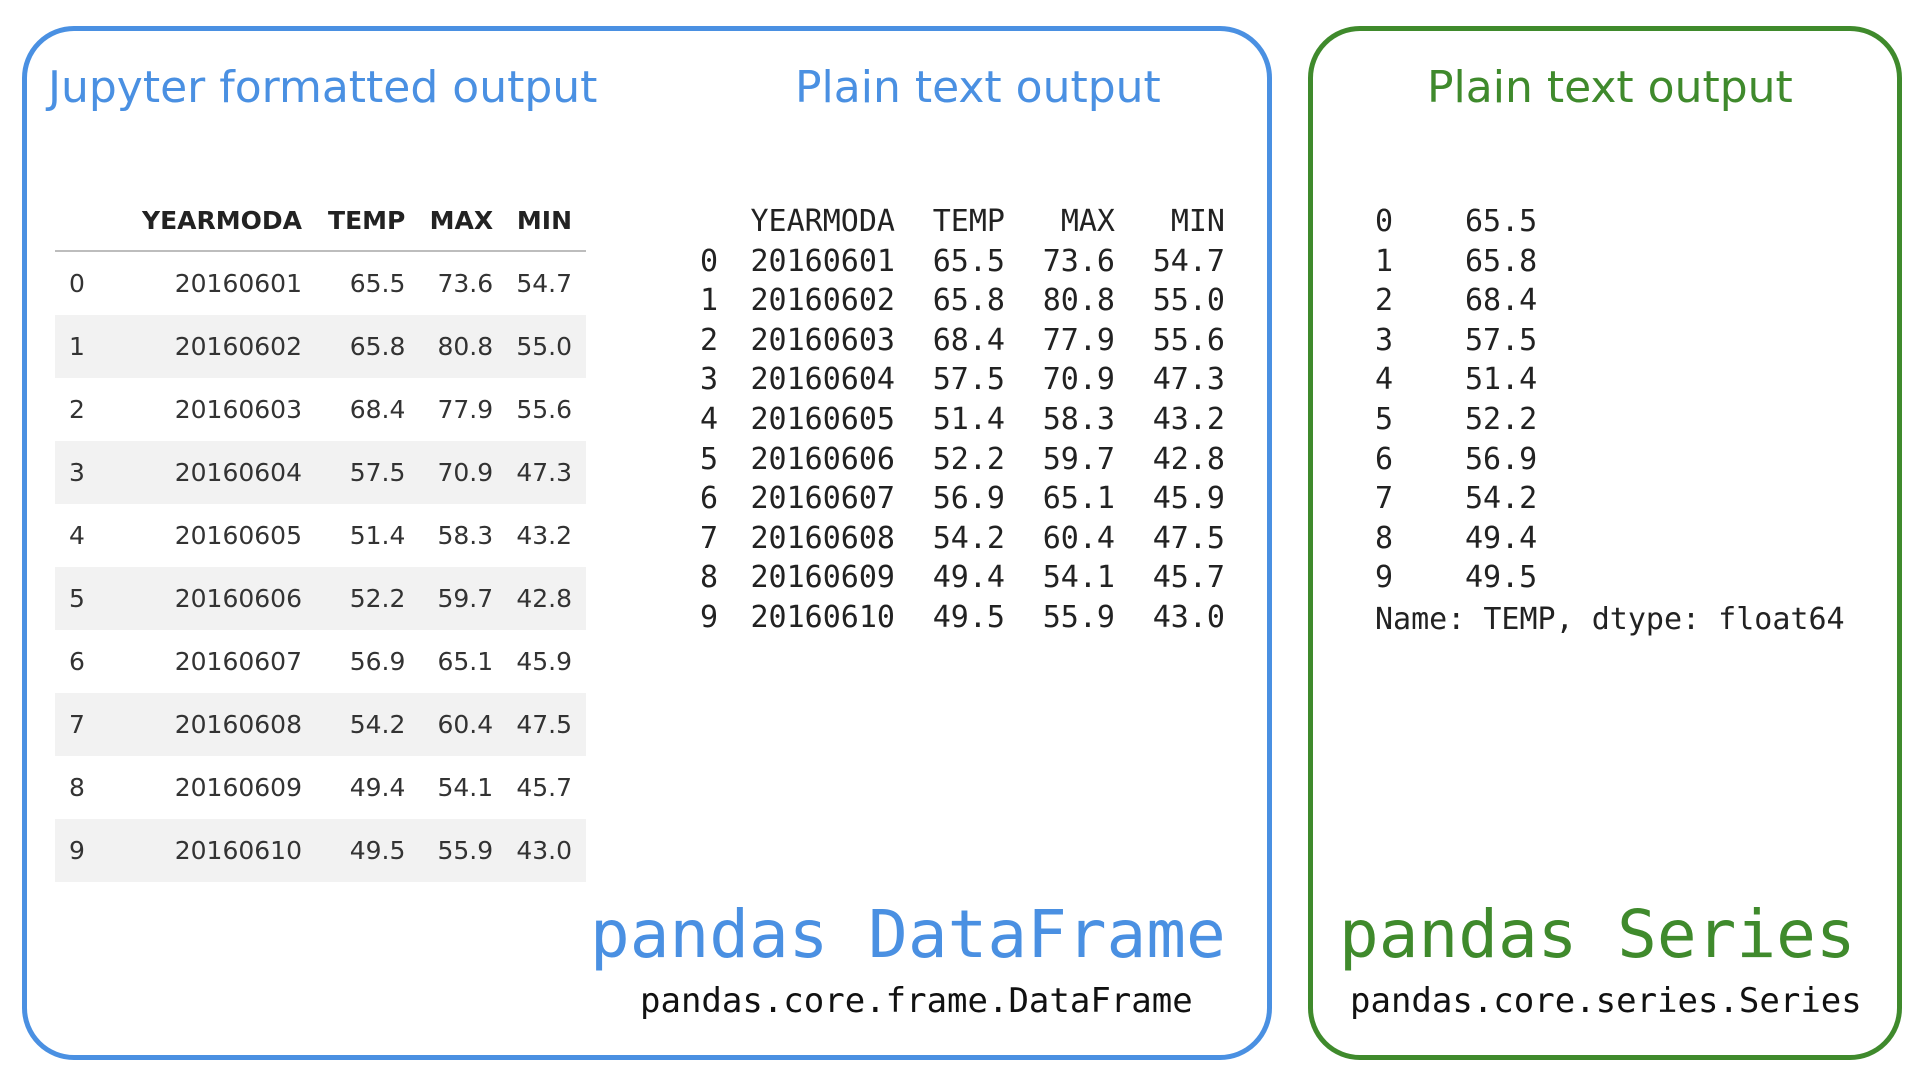 The height and width of the screenshot is (1080, 1920). I want to click on plain-text-row: 0 20160601 65.5 73.6 54.7, so click(962, 262).